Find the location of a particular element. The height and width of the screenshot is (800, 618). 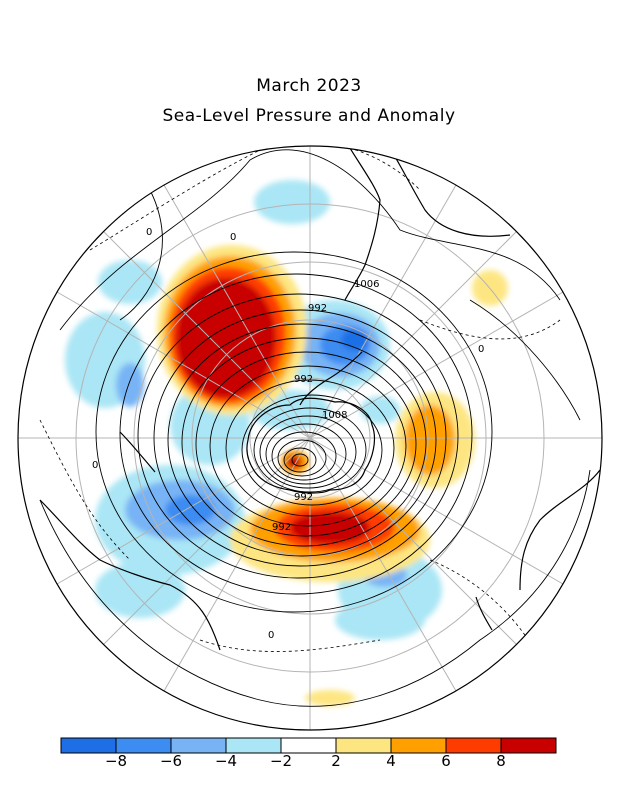

contour-label: 1006 is located at coordinates (366, 284).